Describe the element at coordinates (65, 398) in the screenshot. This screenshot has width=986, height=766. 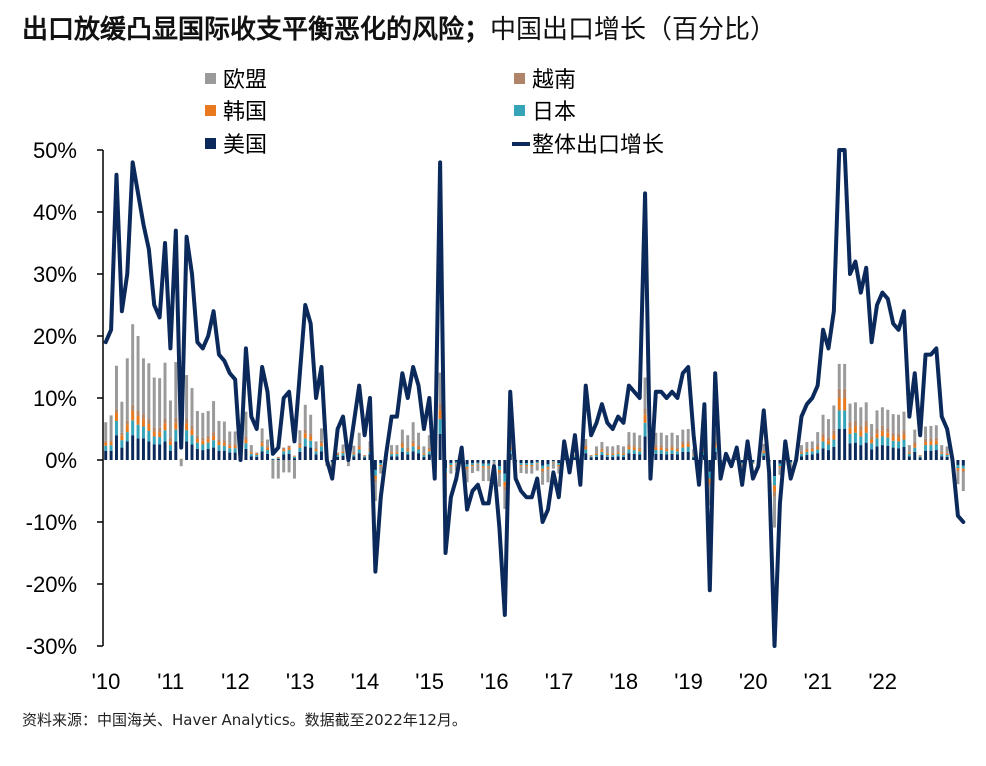
I see `y-axis: 50% 40% 30% 20% 10% 0% -10% -20% -30%` at that location.